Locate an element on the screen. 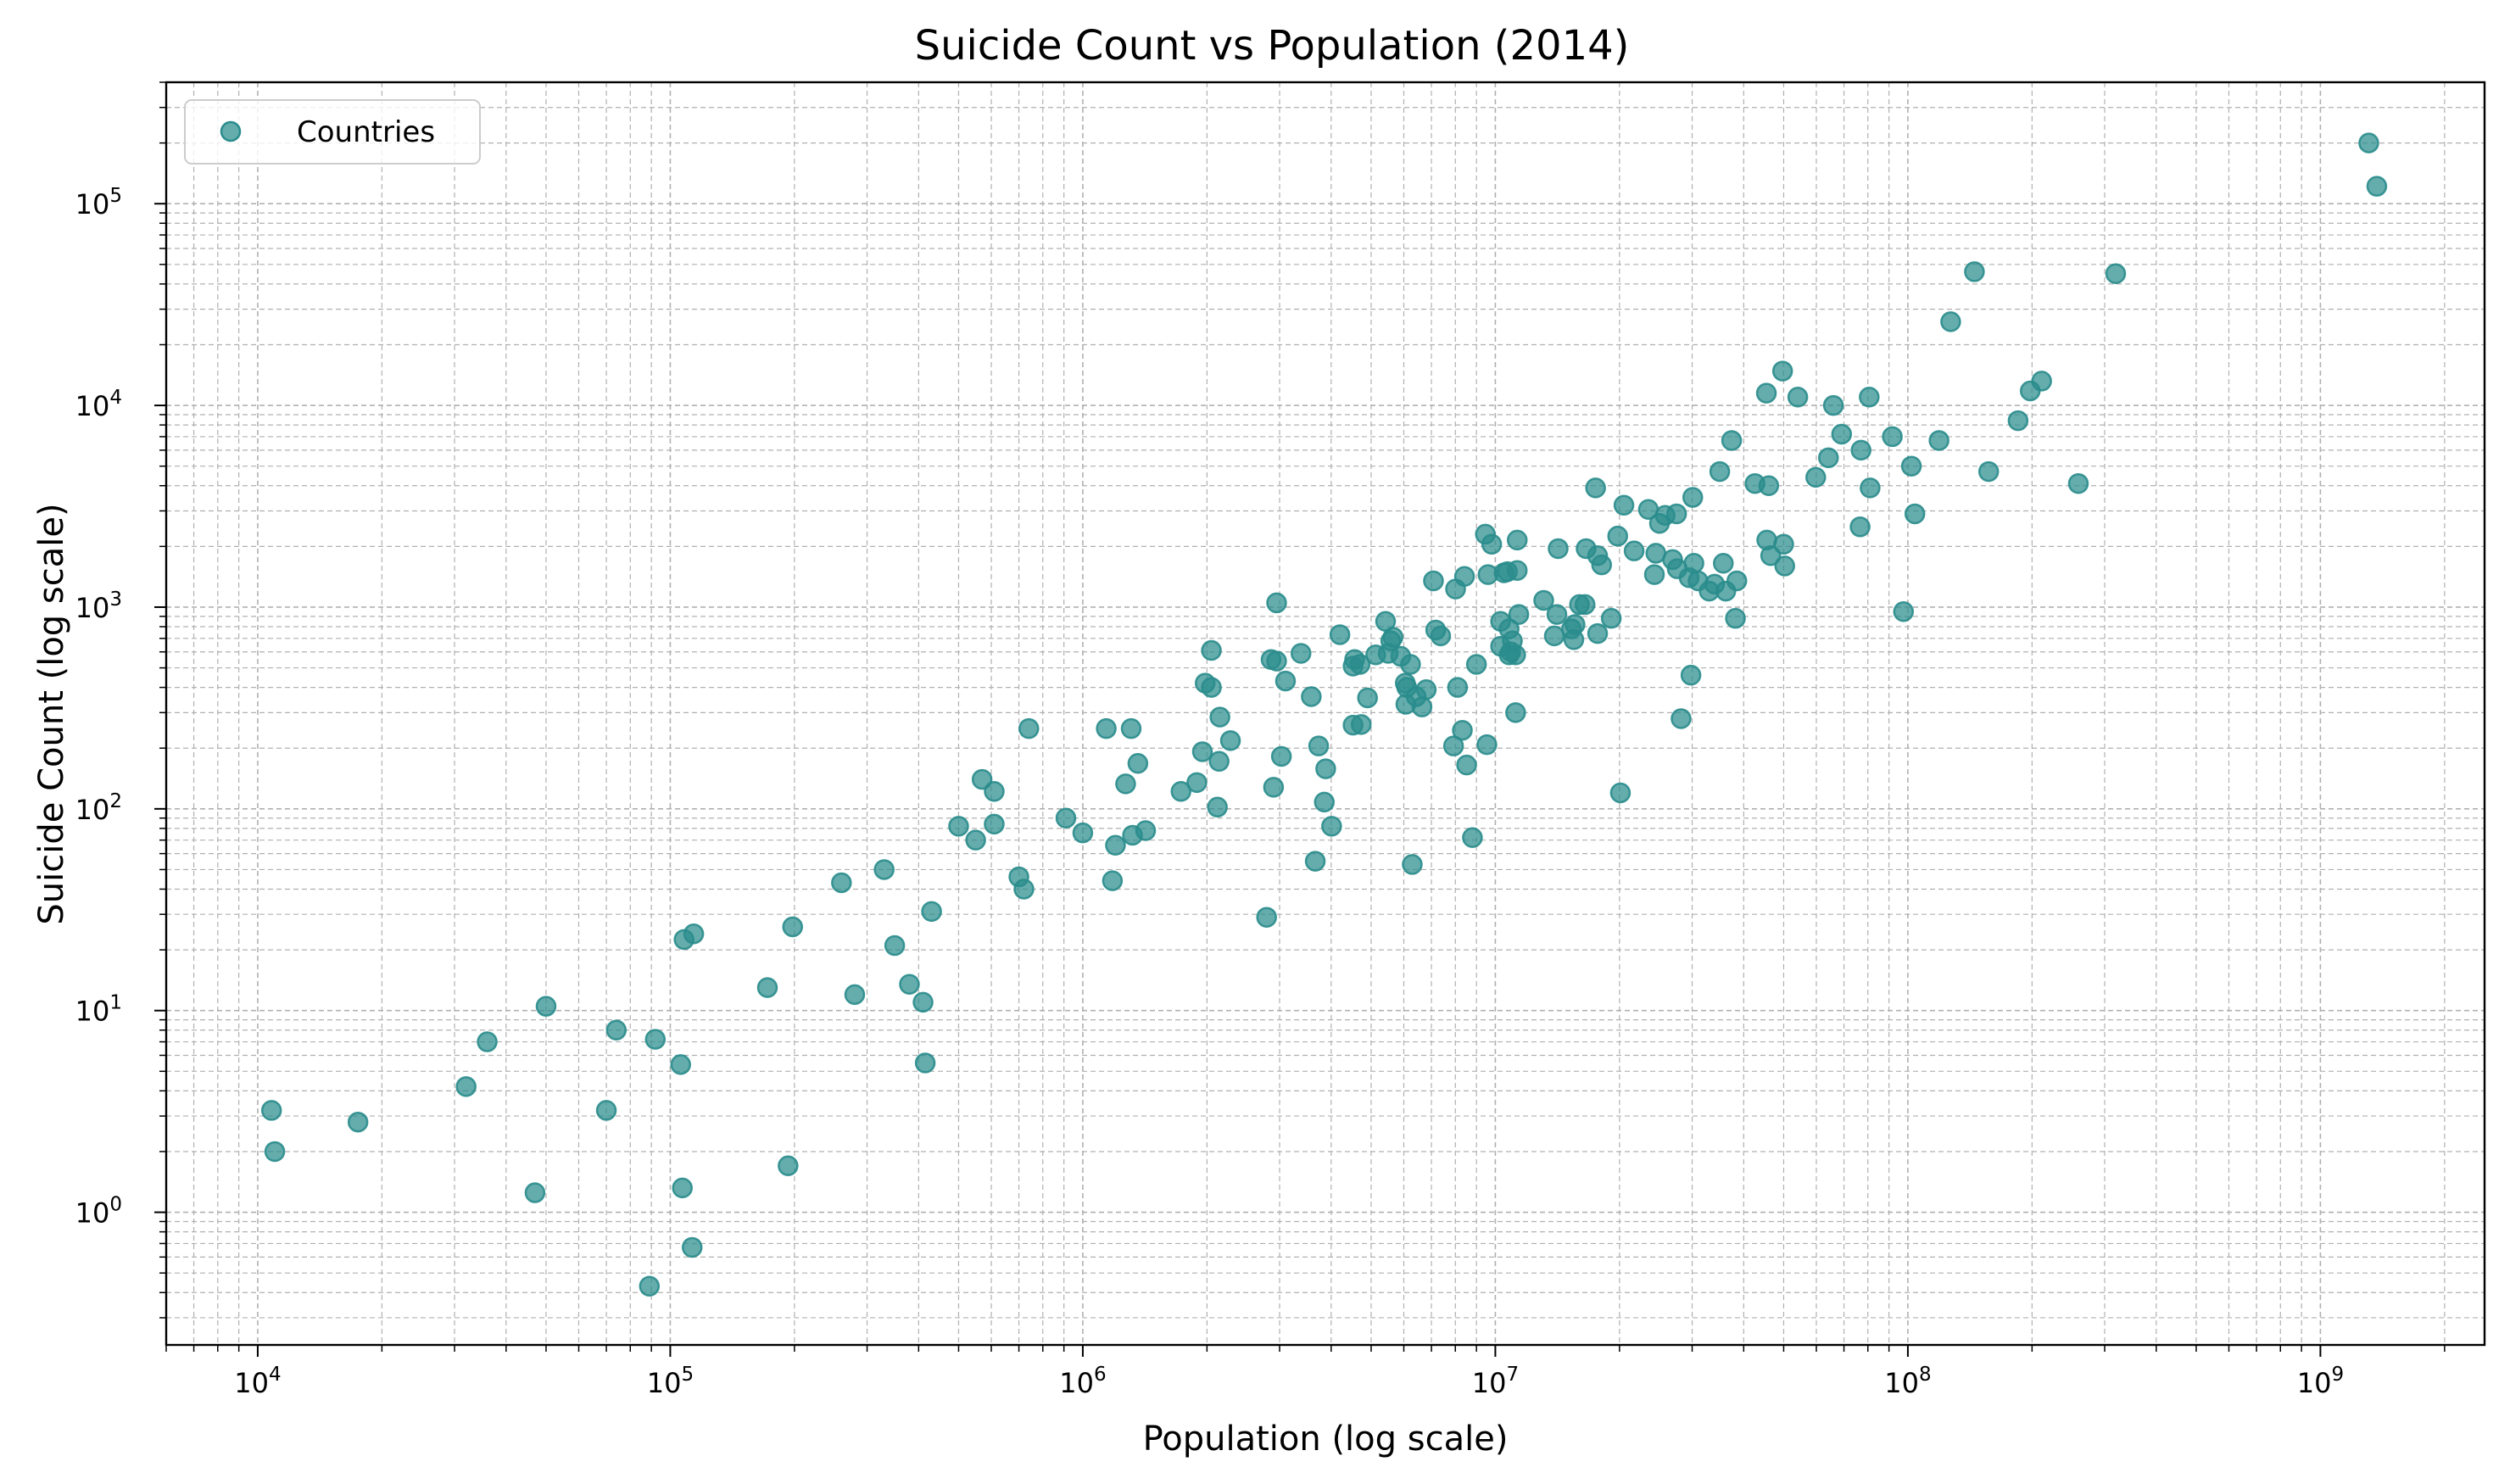 The image size is (2510, 1484). legend: Countries is located at coordinates (333, 132).